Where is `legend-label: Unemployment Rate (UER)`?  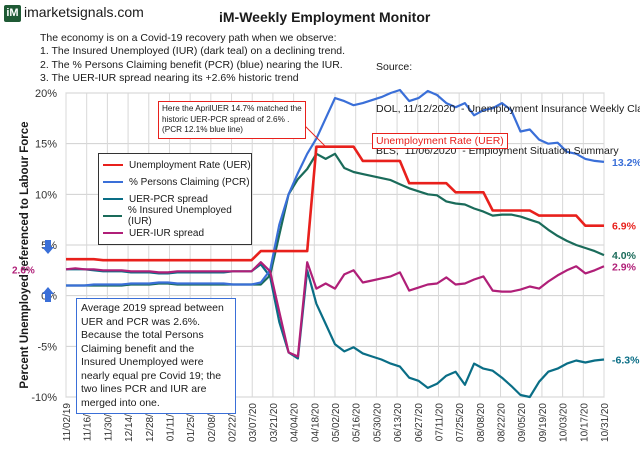
legend-label: Unemployment Rate (UER) is located at coordinates (190, 165).